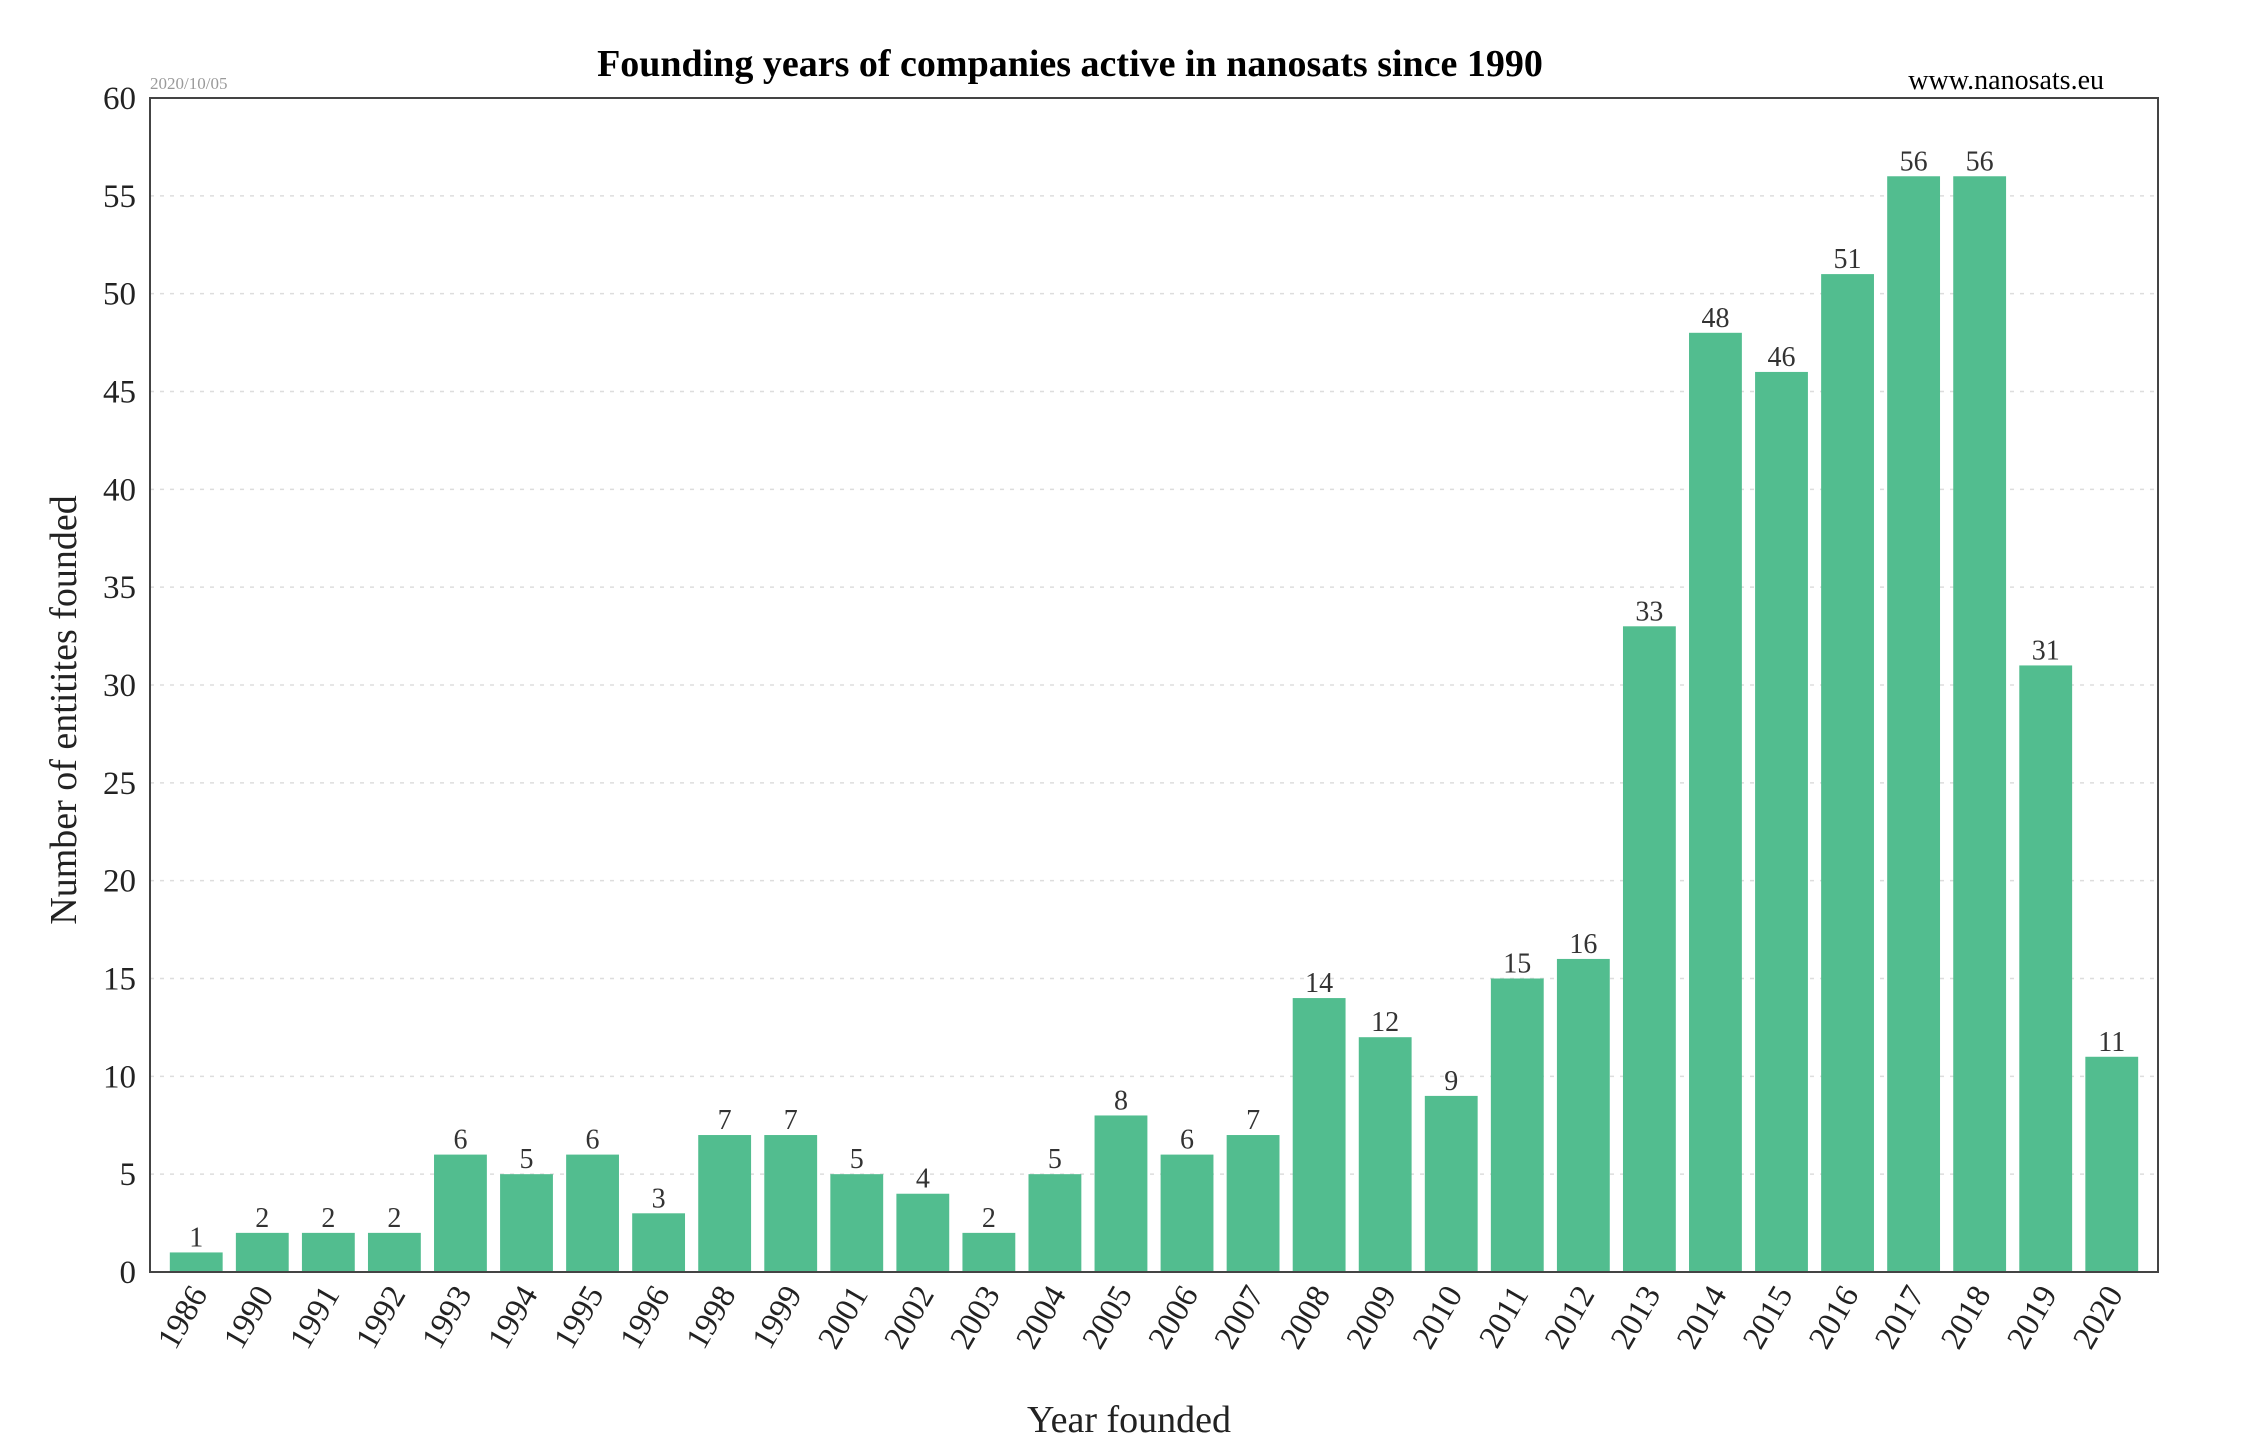 The image size is (2266, 1442). I want to click on y-tick-label: 15, so click(119, 980).